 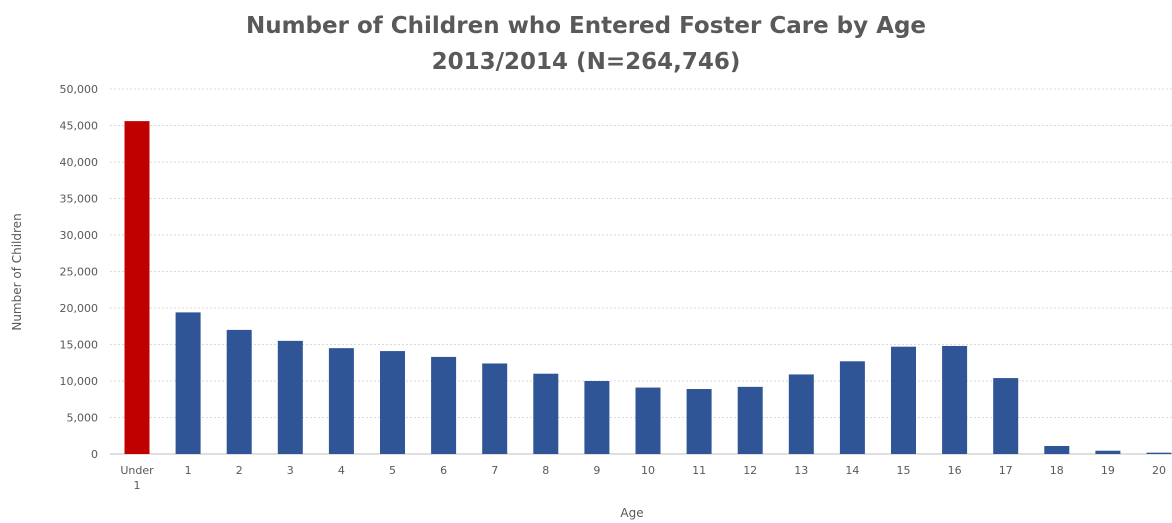 I want to click on x-tick-label: 3, so click(x=290, y=470).